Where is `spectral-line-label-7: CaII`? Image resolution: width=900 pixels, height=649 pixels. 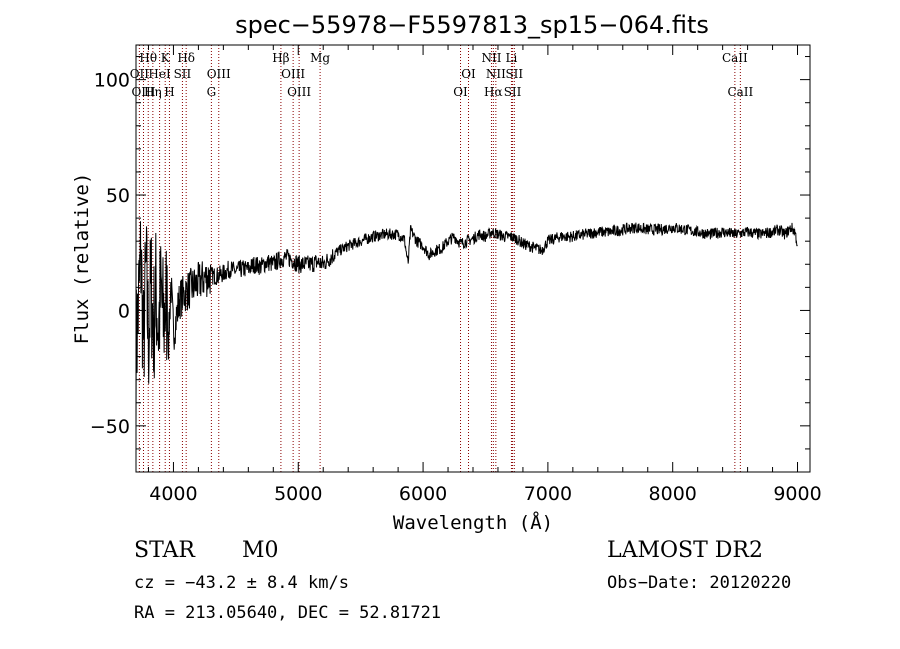
spectral-line-label-7: CaII is located at coordinates (735, 58).